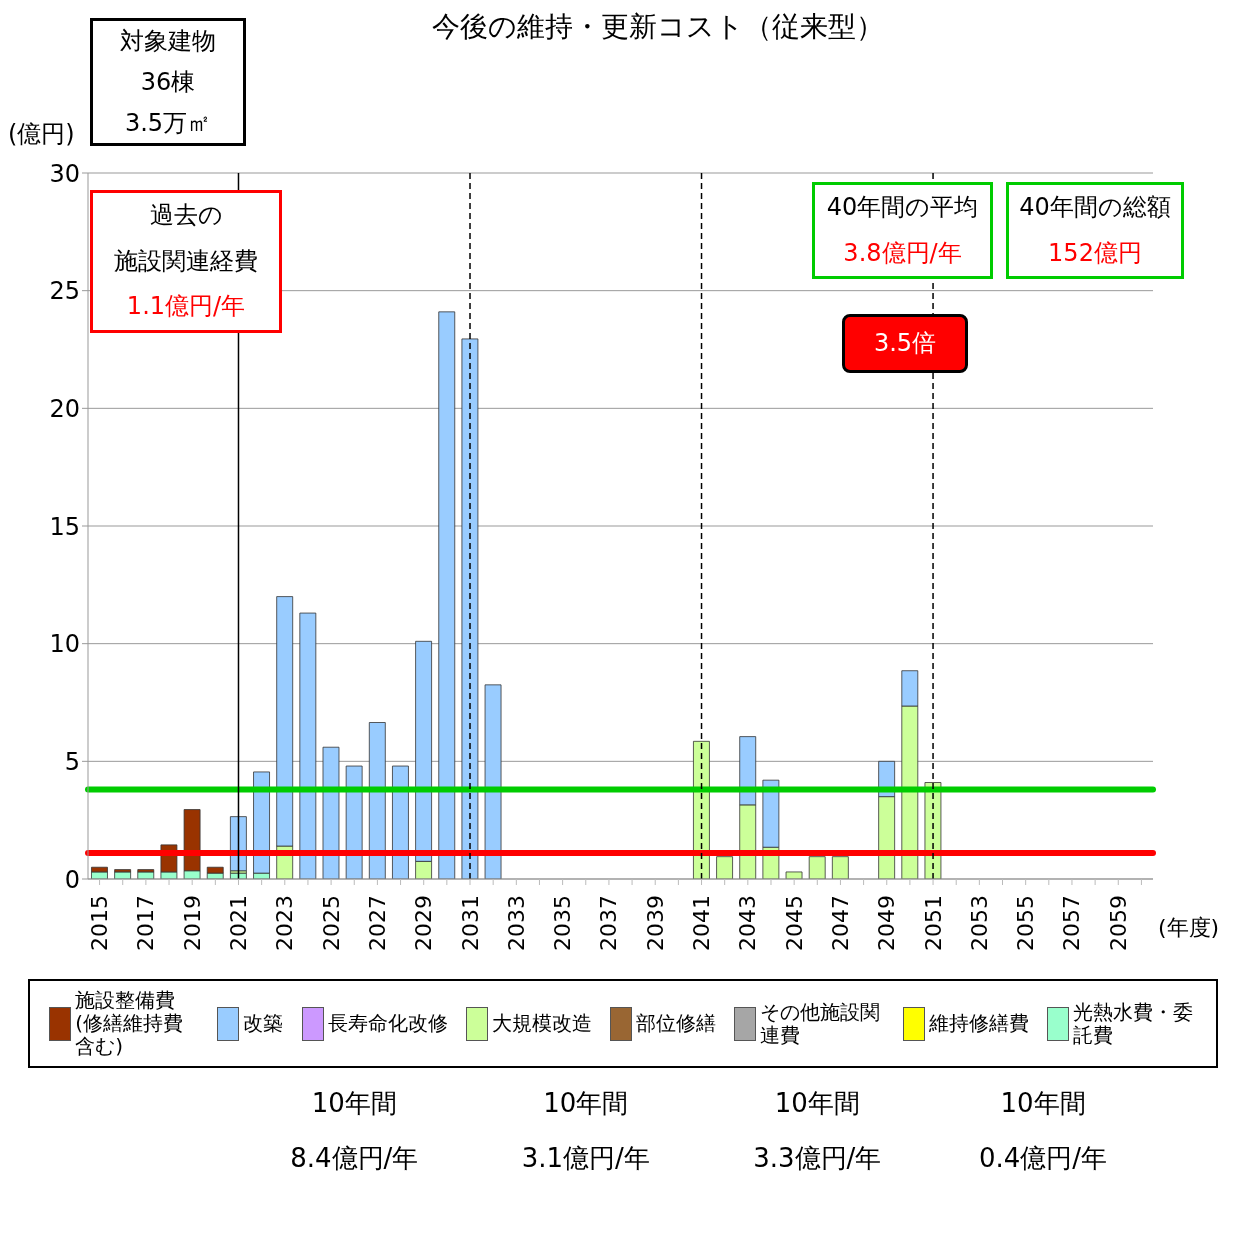 This screenshot has width=1243, height=1255. I want to click on y-tick-label: 5, so click(72, 761).